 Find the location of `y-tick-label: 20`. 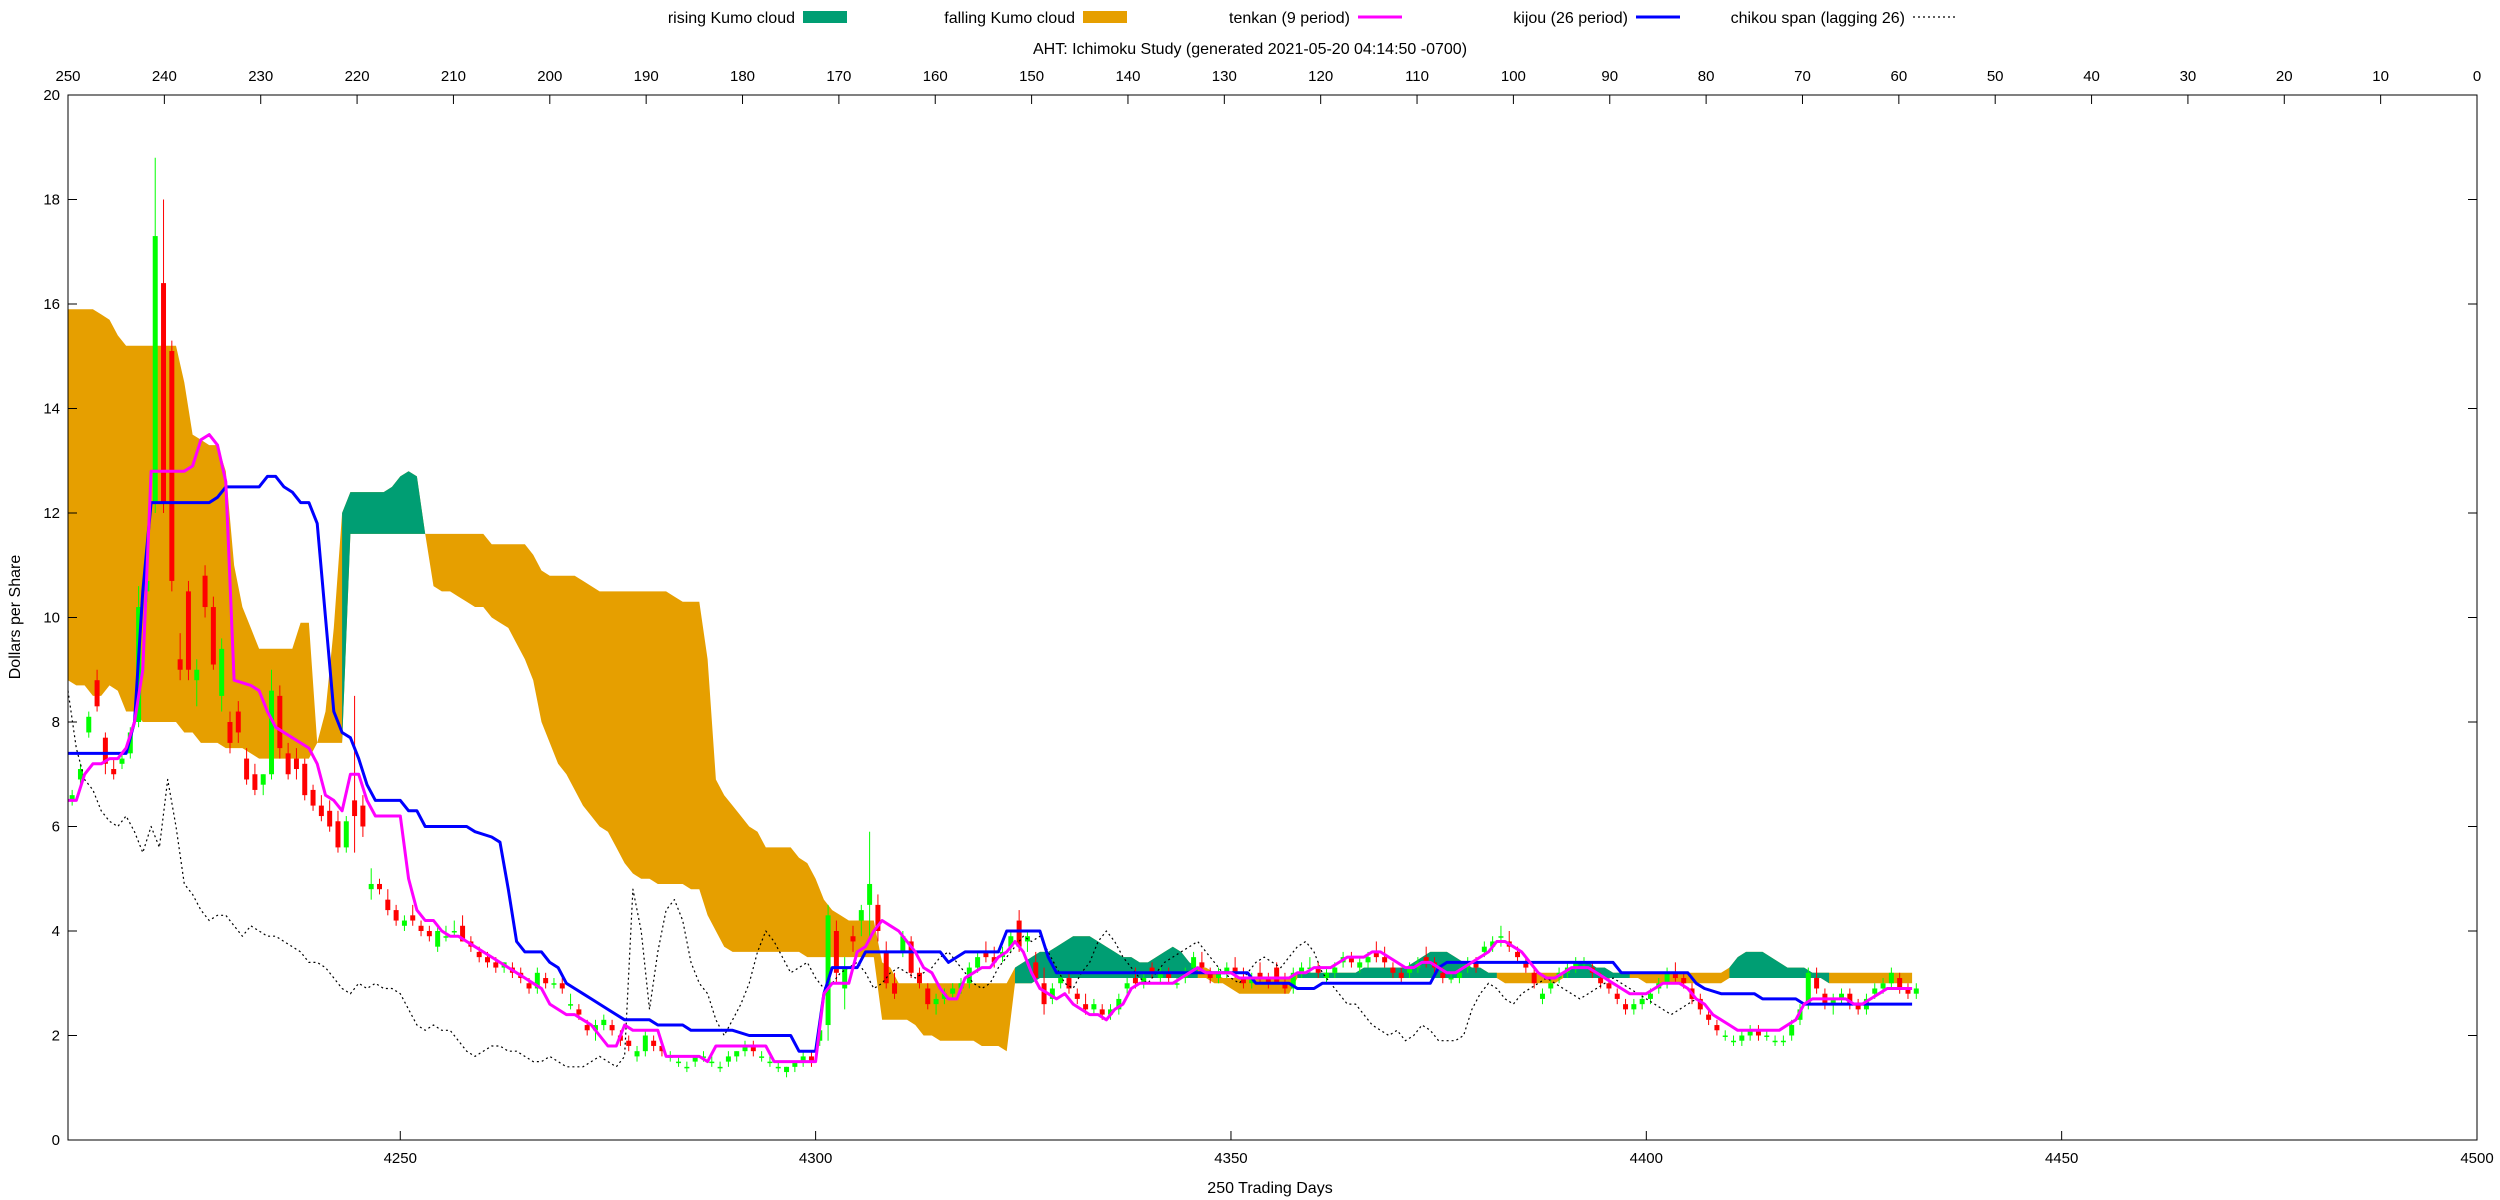

y-tick-label: 20 is located at coordinates (51, 95).